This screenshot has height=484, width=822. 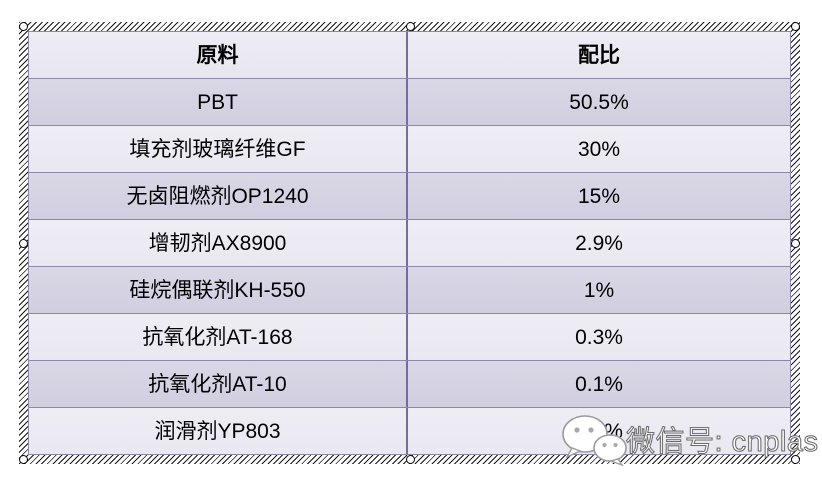 What do you see at coordinates (598, 196) in the screenshot?
I see `cell-ratio: 15%` at bounding box center [598, 196].